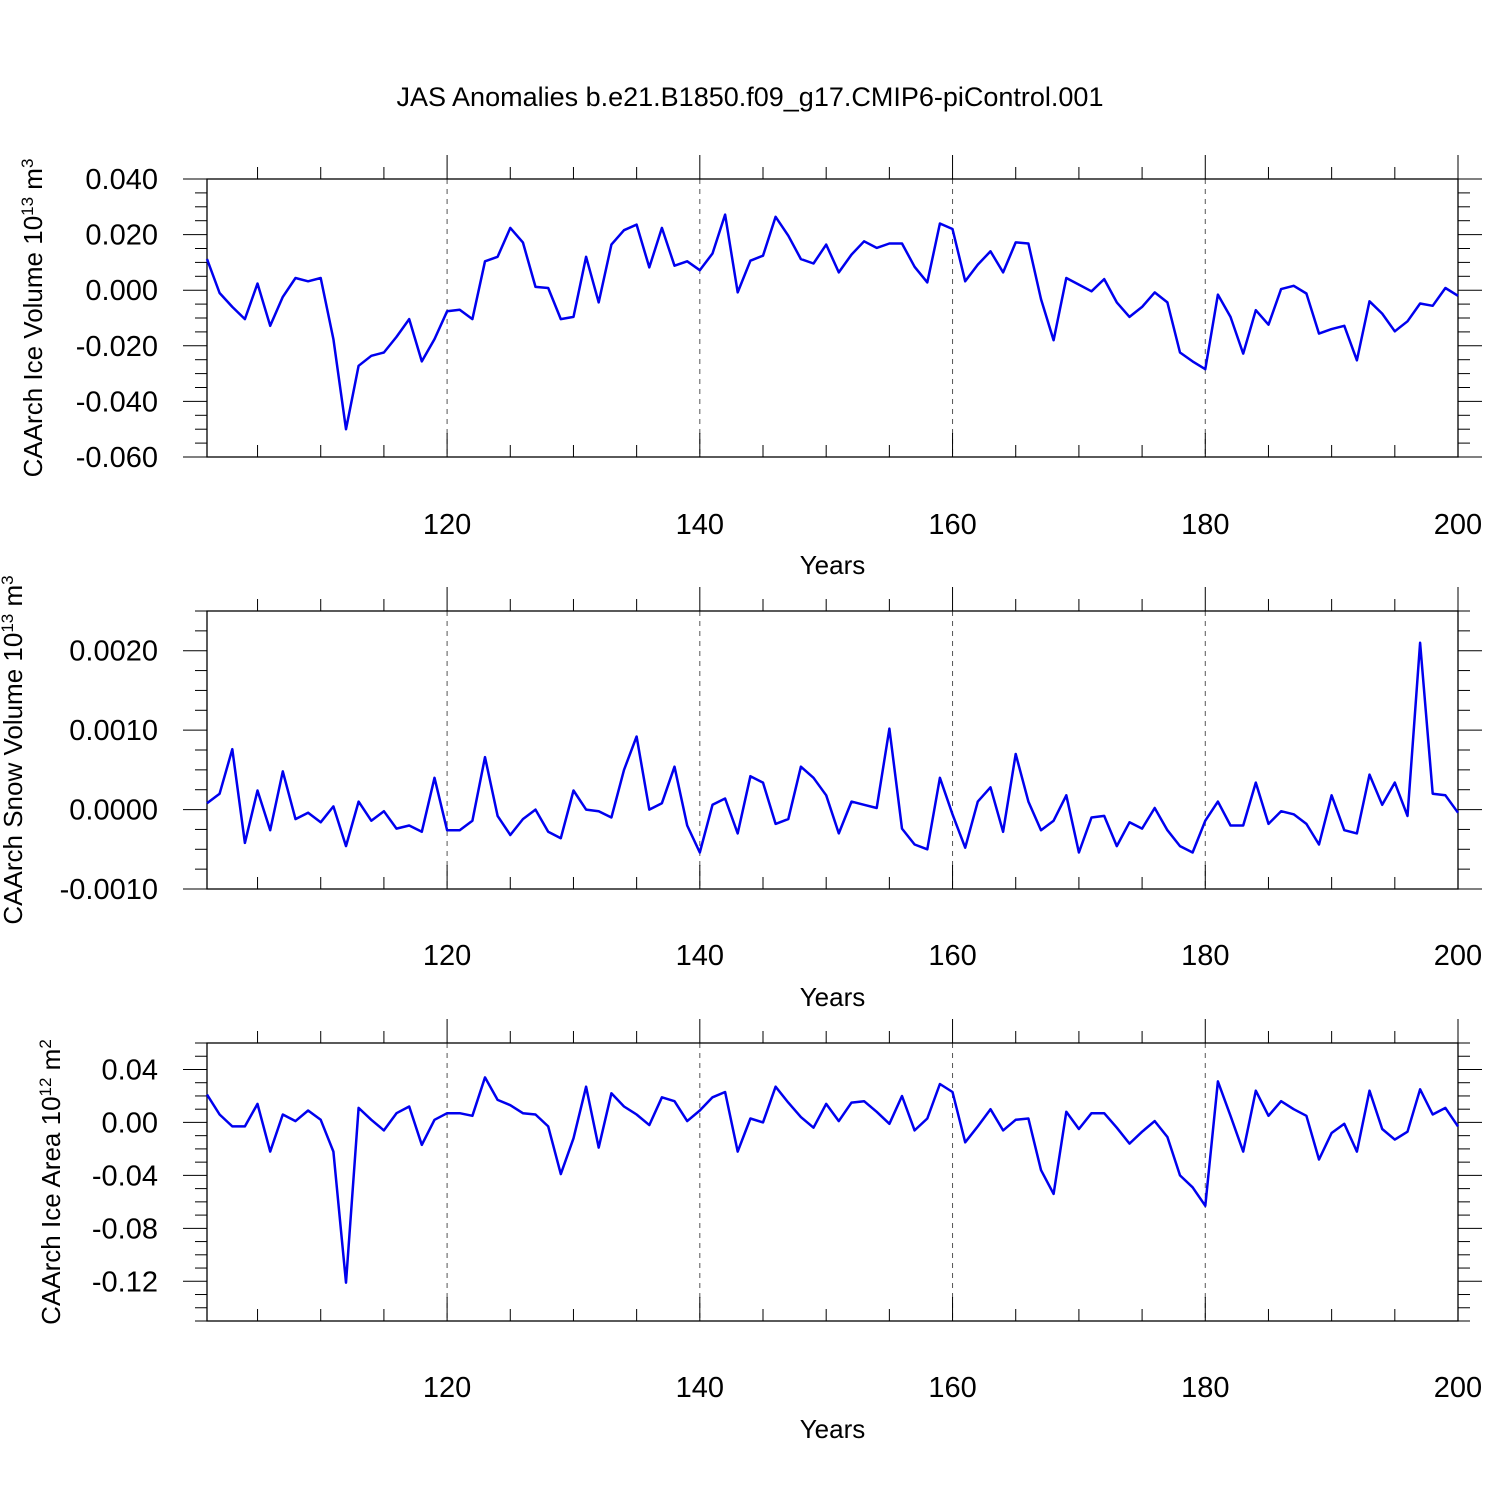  What do you see at coordinates (447, 1388) in the screenshot?
I see `x-tick-label: 120` at bounding box center [447, 1388].